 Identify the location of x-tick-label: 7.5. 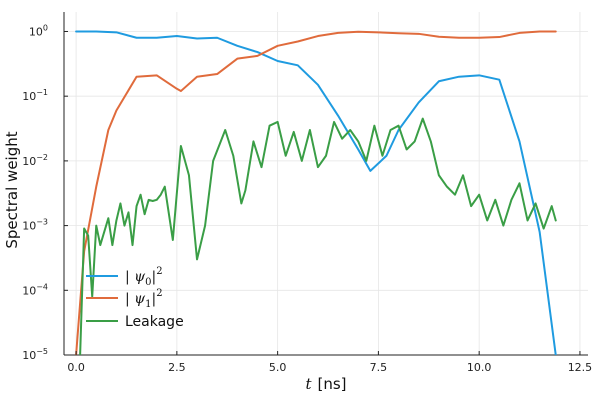
(379, 367).